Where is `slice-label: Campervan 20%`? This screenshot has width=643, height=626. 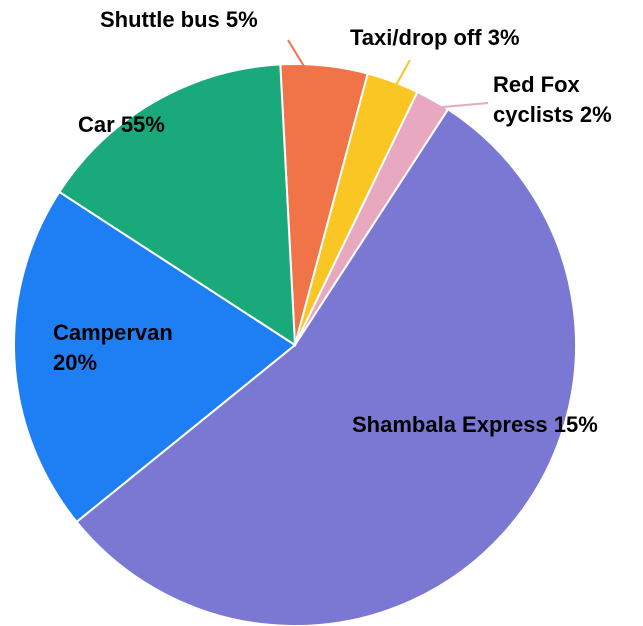 slice-label: Campervan 20% is located at coordinates (115, 348).